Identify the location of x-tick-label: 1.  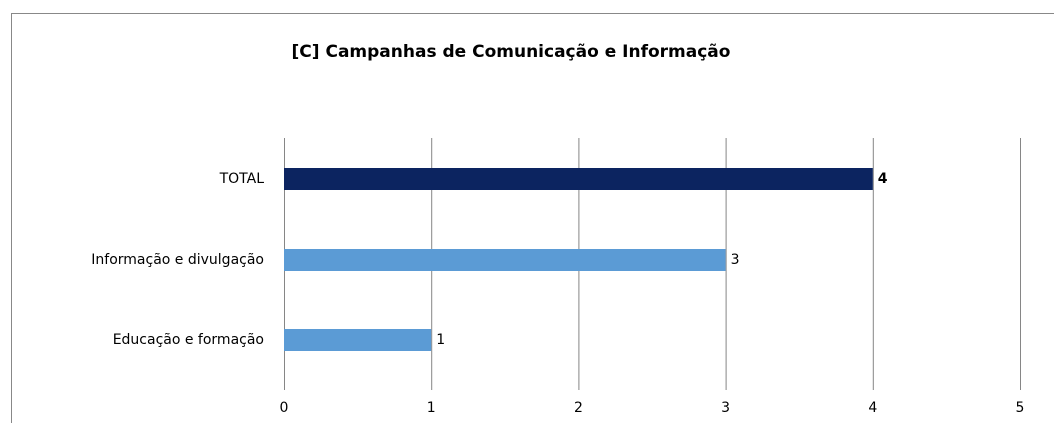
(431, 408).